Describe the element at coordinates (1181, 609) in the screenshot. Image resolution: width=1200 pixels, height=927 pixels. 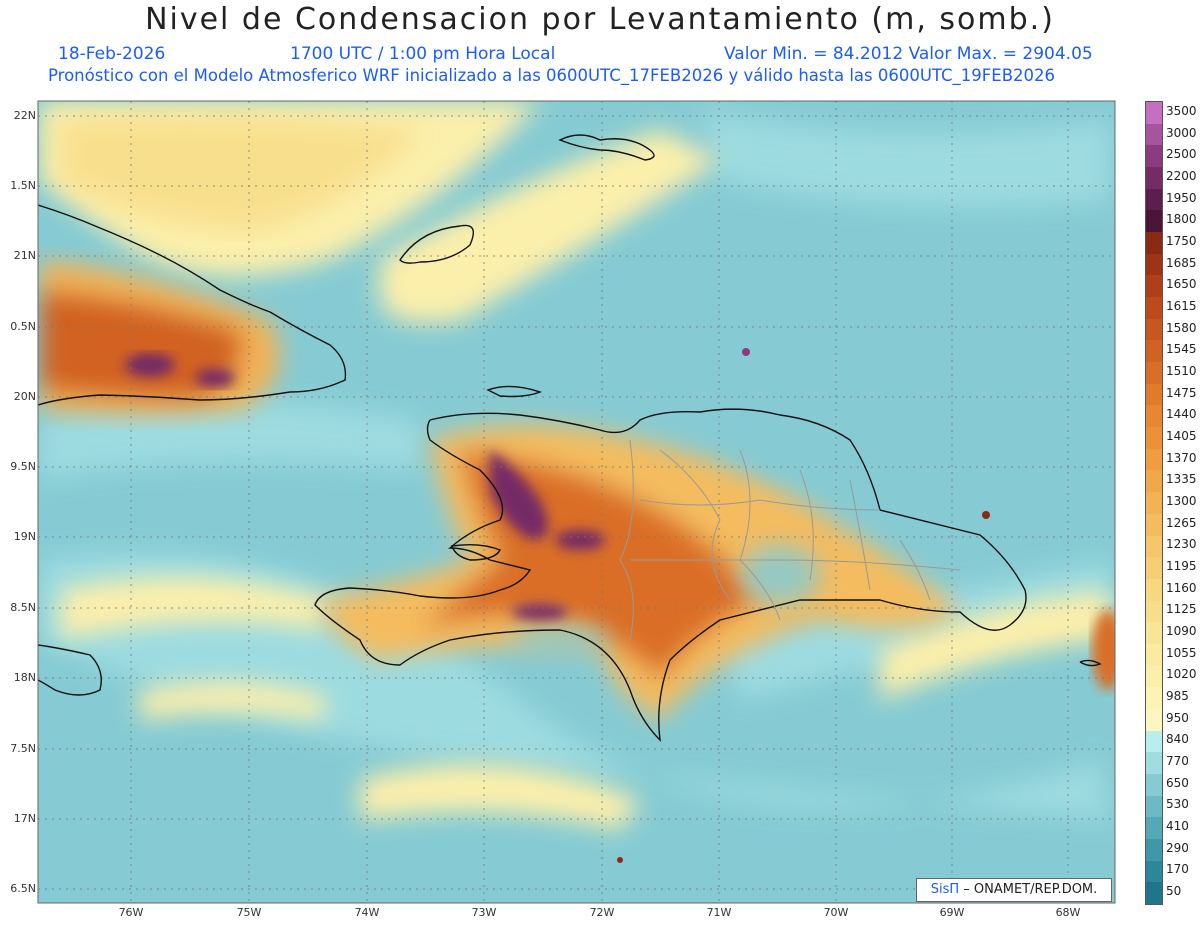
I see `colorbar-label: 1125` at that location.